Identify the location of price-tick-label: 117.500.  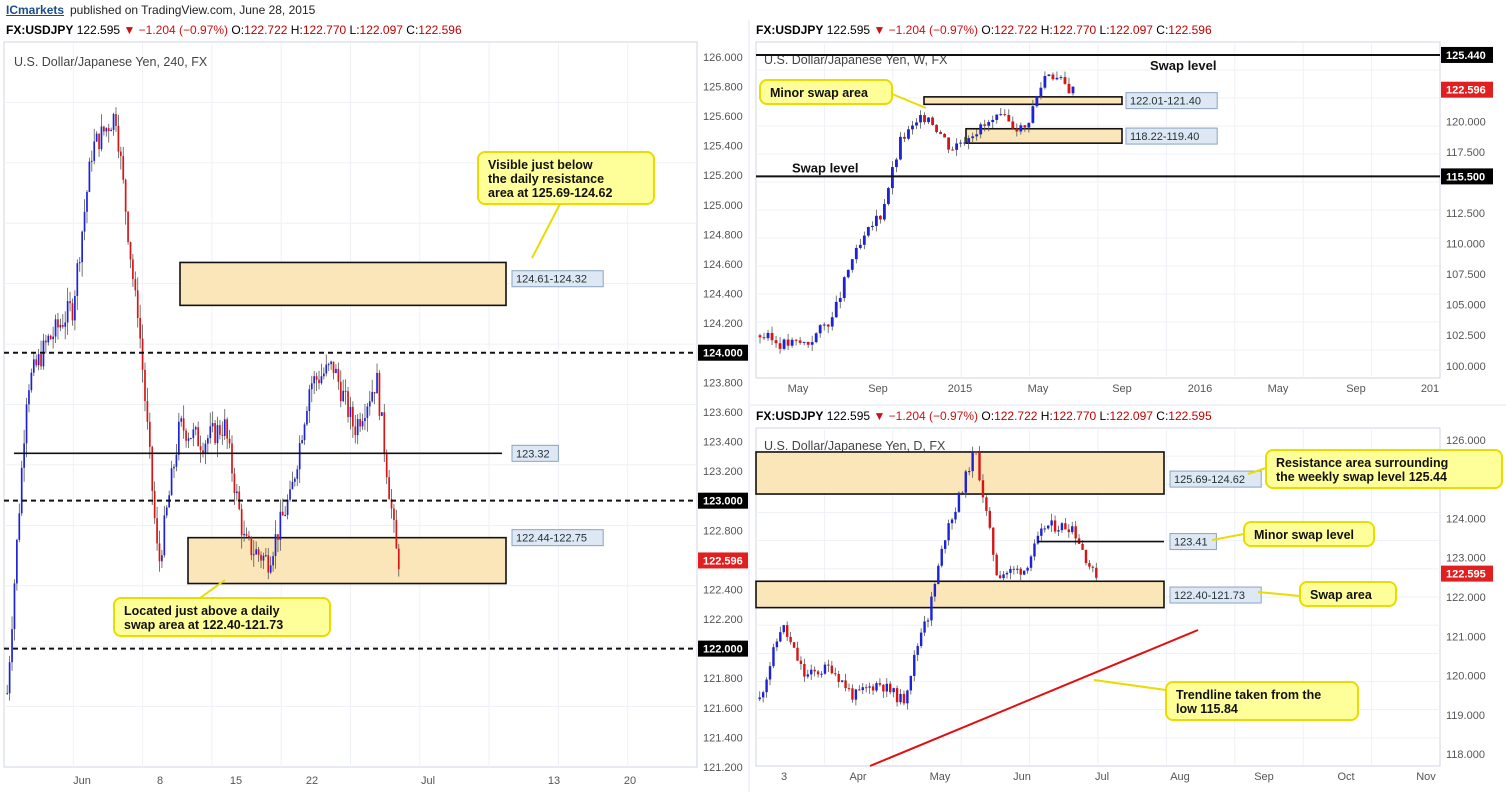
(1465, 153).